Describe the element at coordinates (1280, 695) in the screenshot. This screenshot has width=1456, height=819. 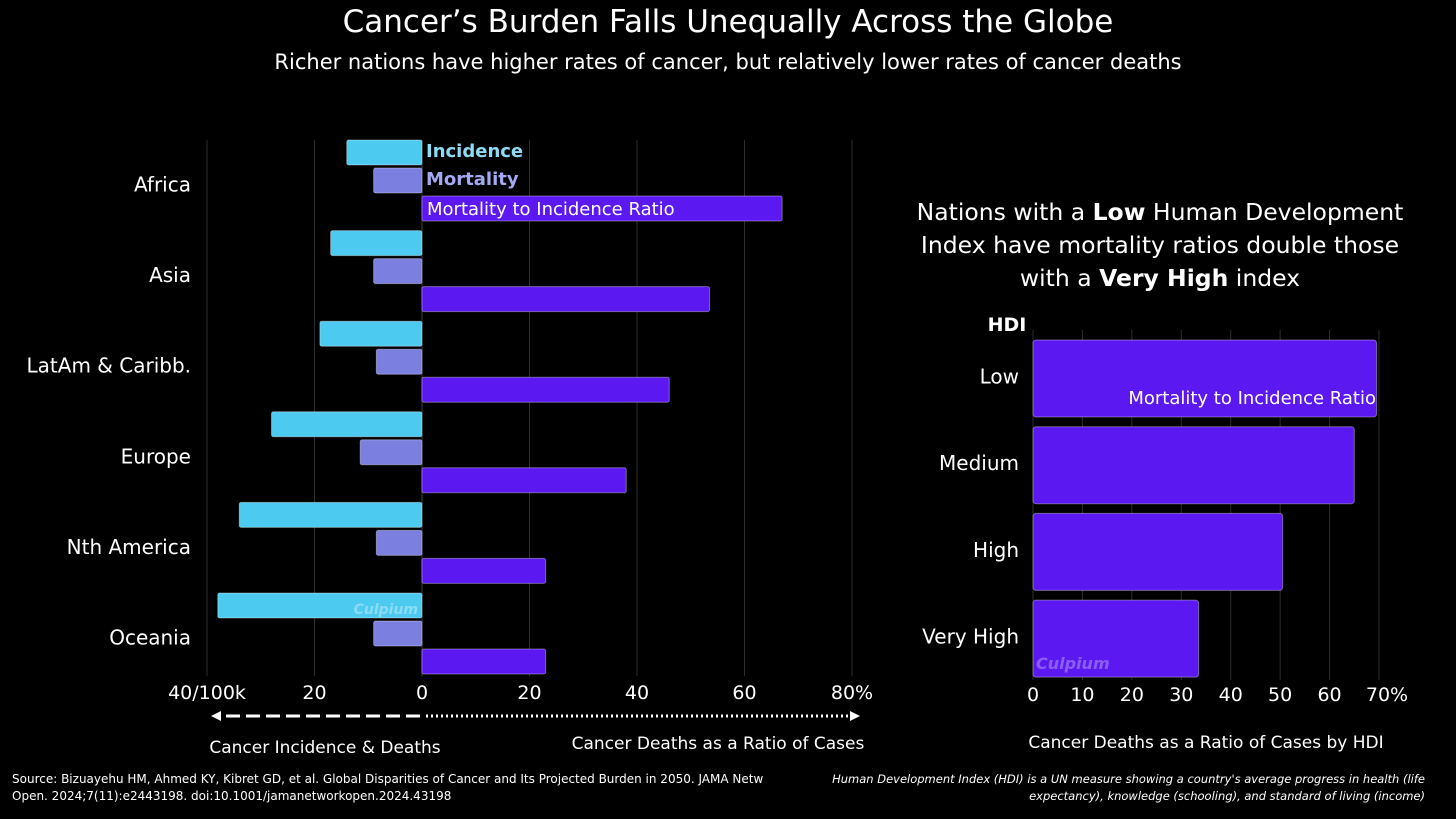
I see `hdi-tick-label: 50` at that location.